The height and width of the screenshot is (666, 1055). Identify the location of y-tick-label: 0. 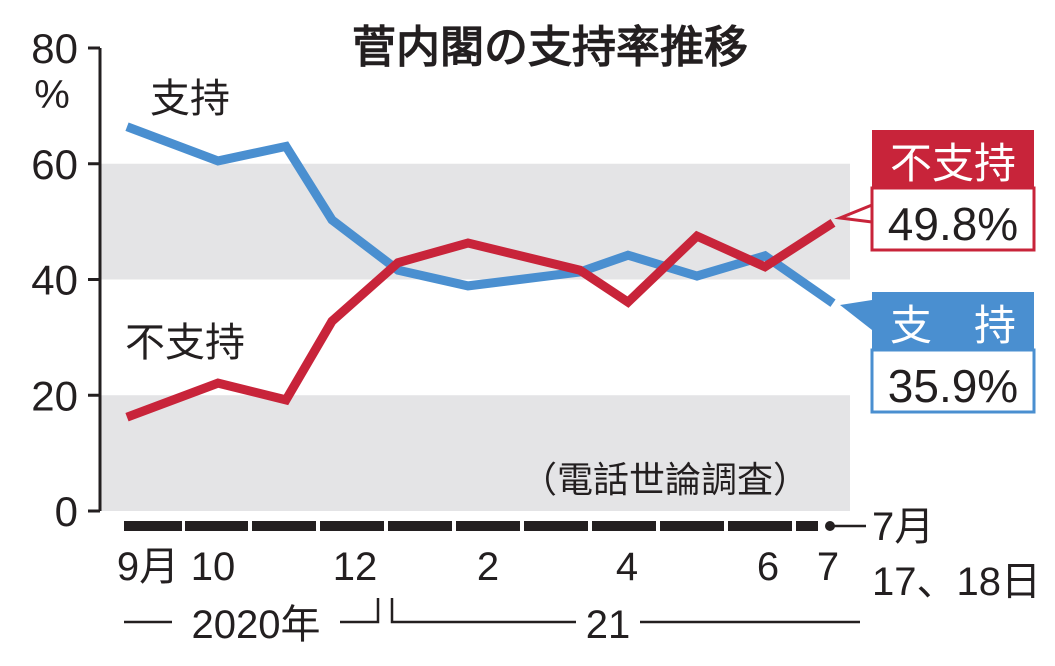
(66, 511).